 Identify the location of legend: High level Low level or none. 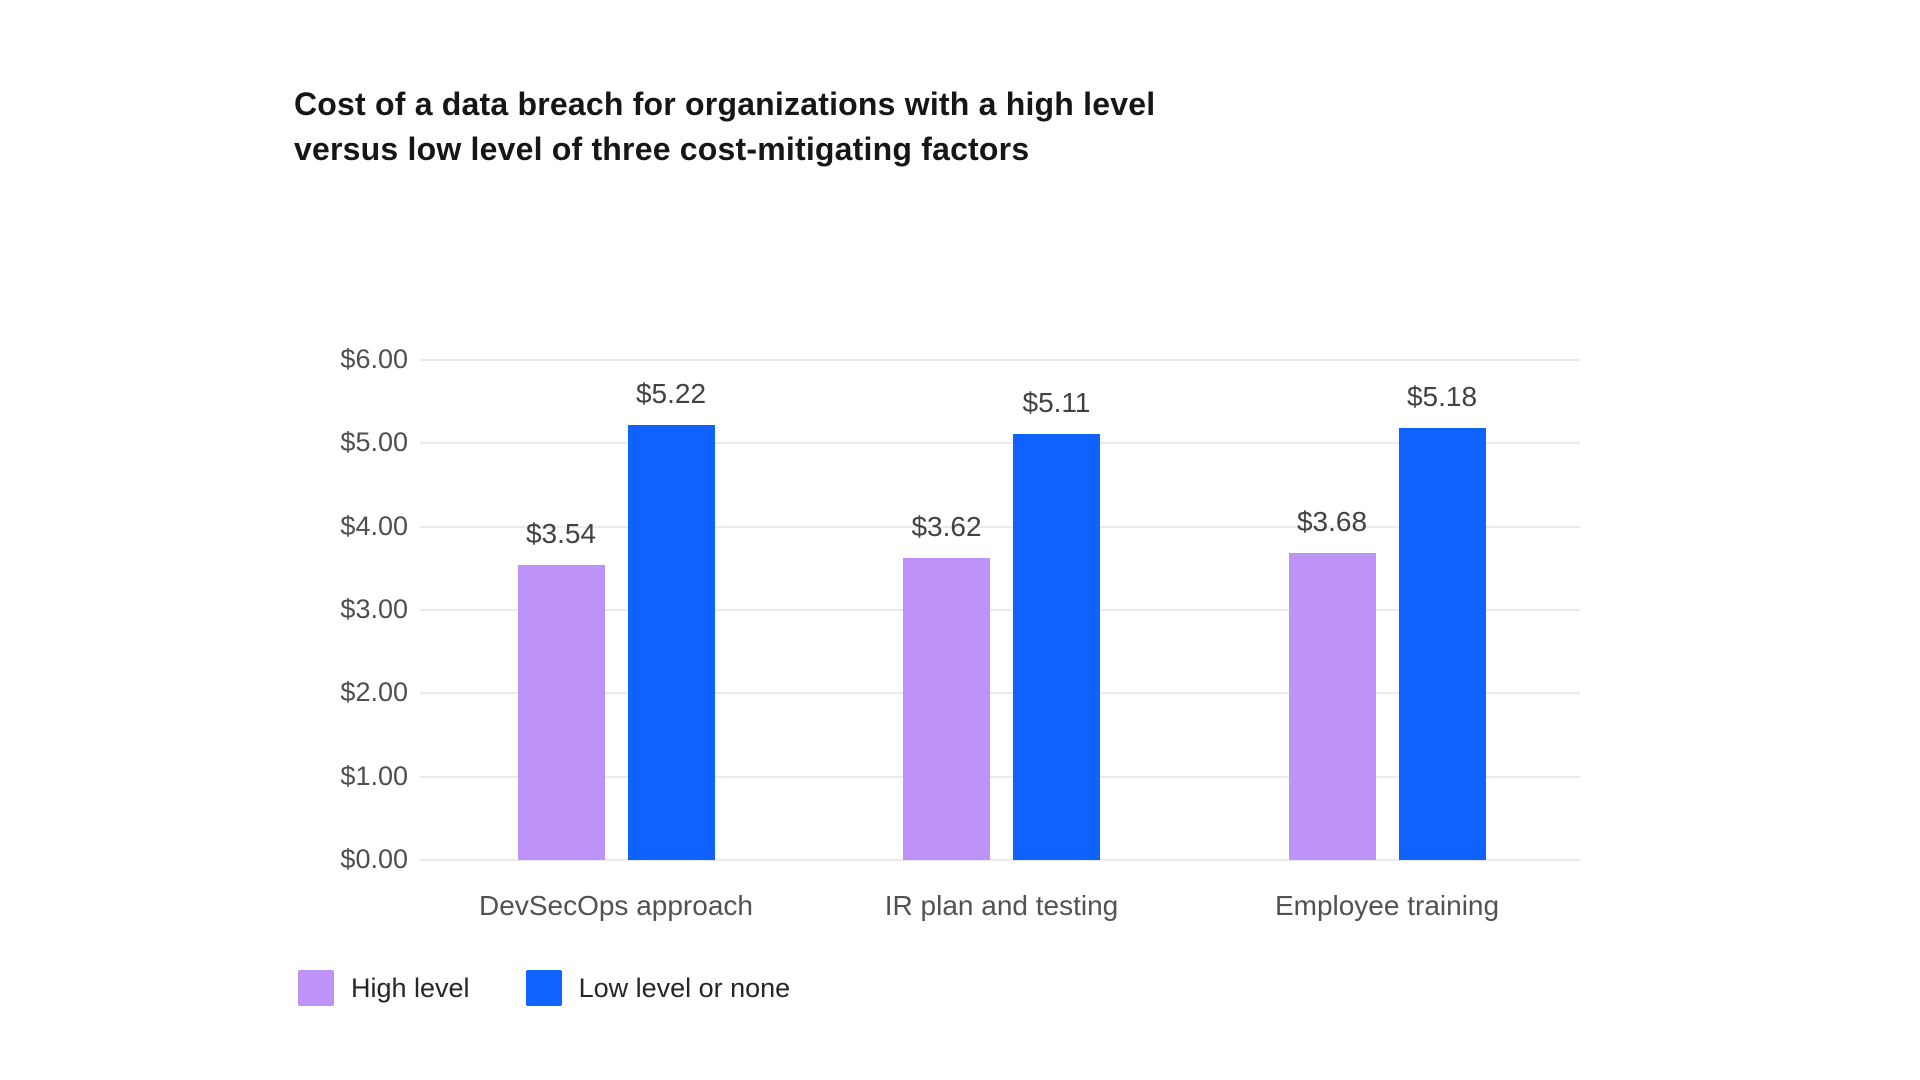
(544, 988).